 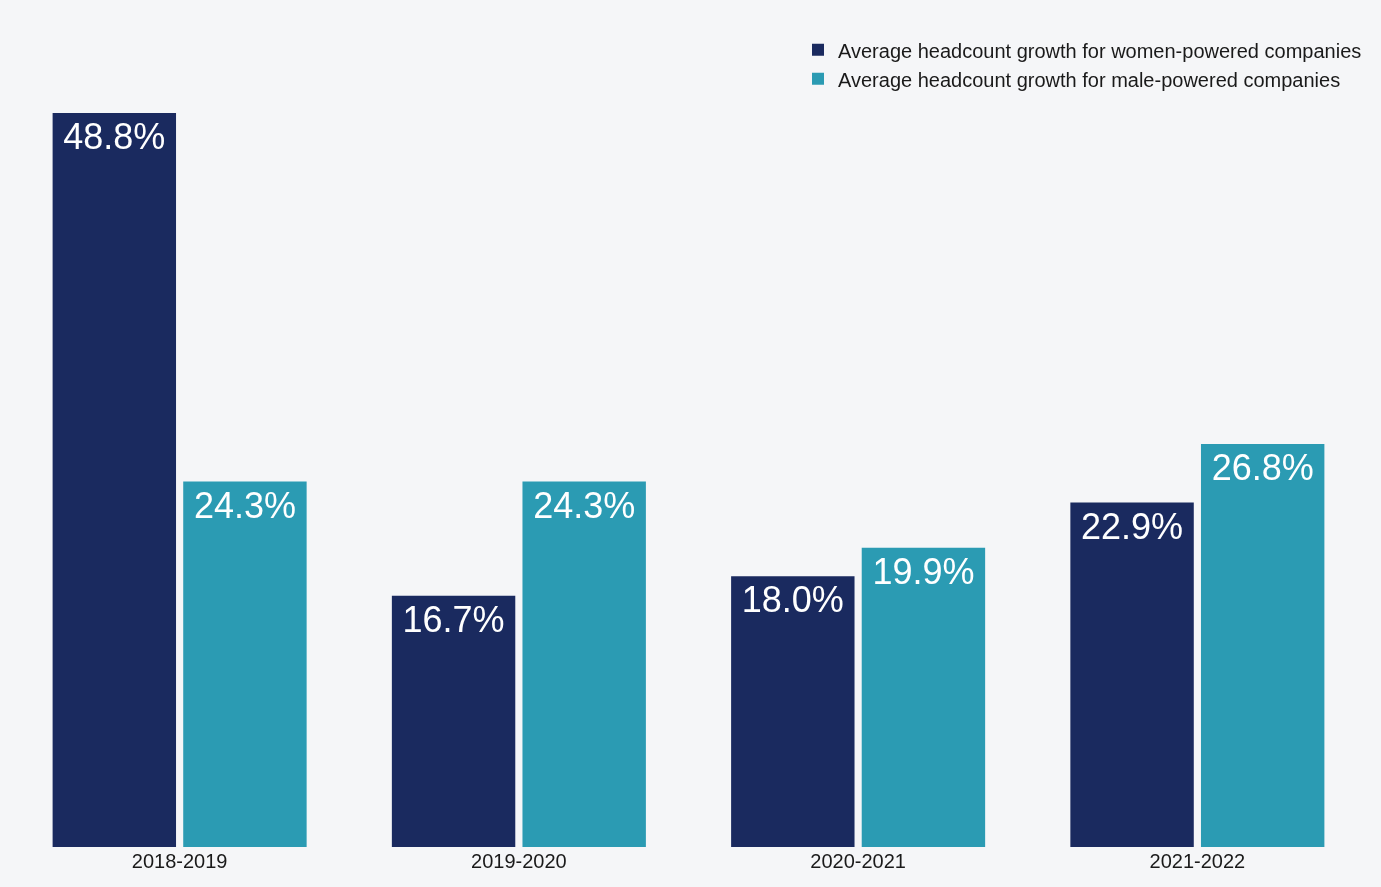 What do you see at coordinates (114, 136) in the screenshot?
I see `data-label: 48.8%` at bounding box center [114, 136].